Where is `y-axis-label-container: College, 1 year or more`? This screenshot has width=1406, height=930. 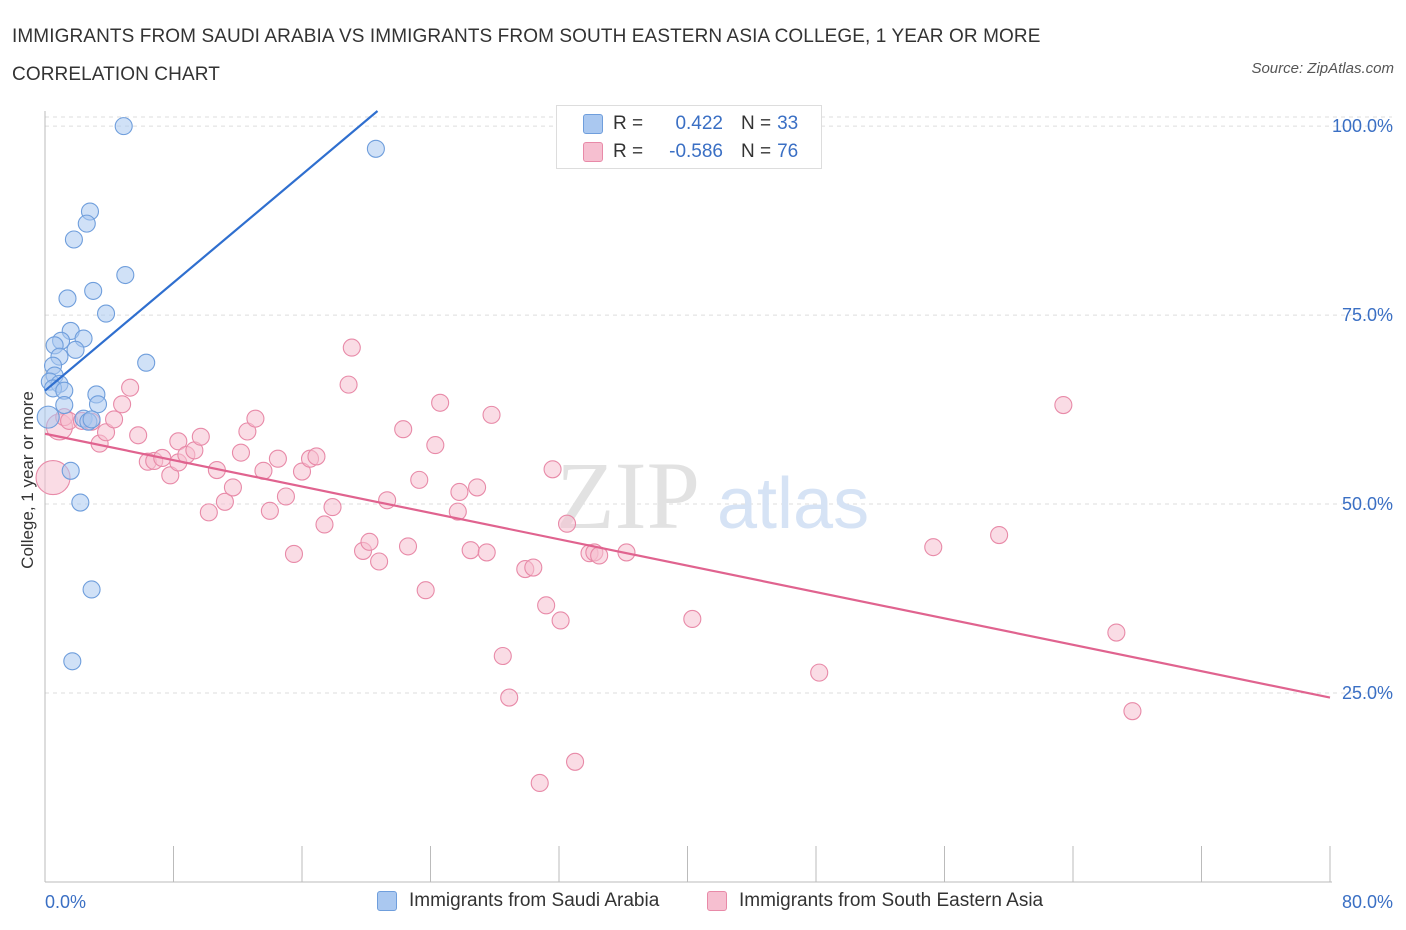
y-axis-label-container: College, 1 year or more is located at coordinates (28, 480).